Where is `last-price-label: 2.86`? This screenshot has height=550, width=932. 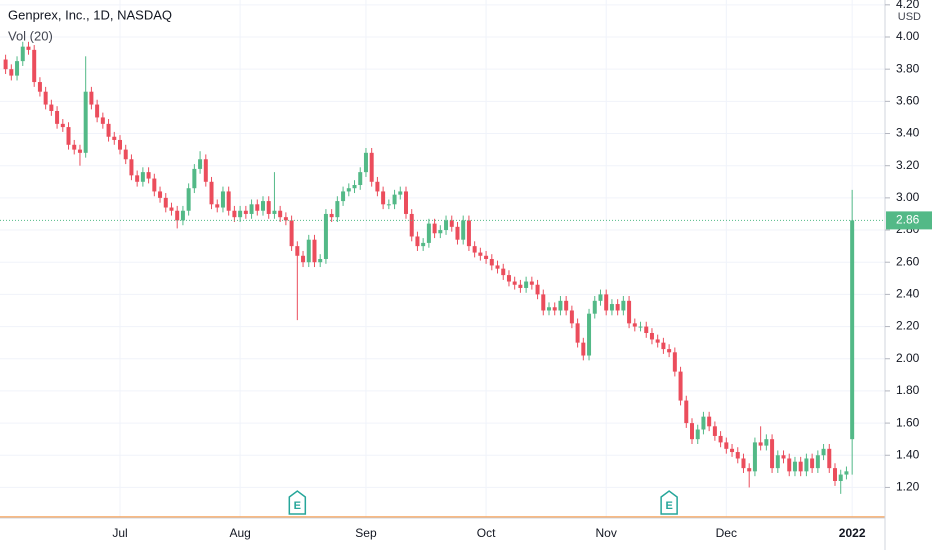 last-price-label: 2.86 is located at coordinates (908, 220).